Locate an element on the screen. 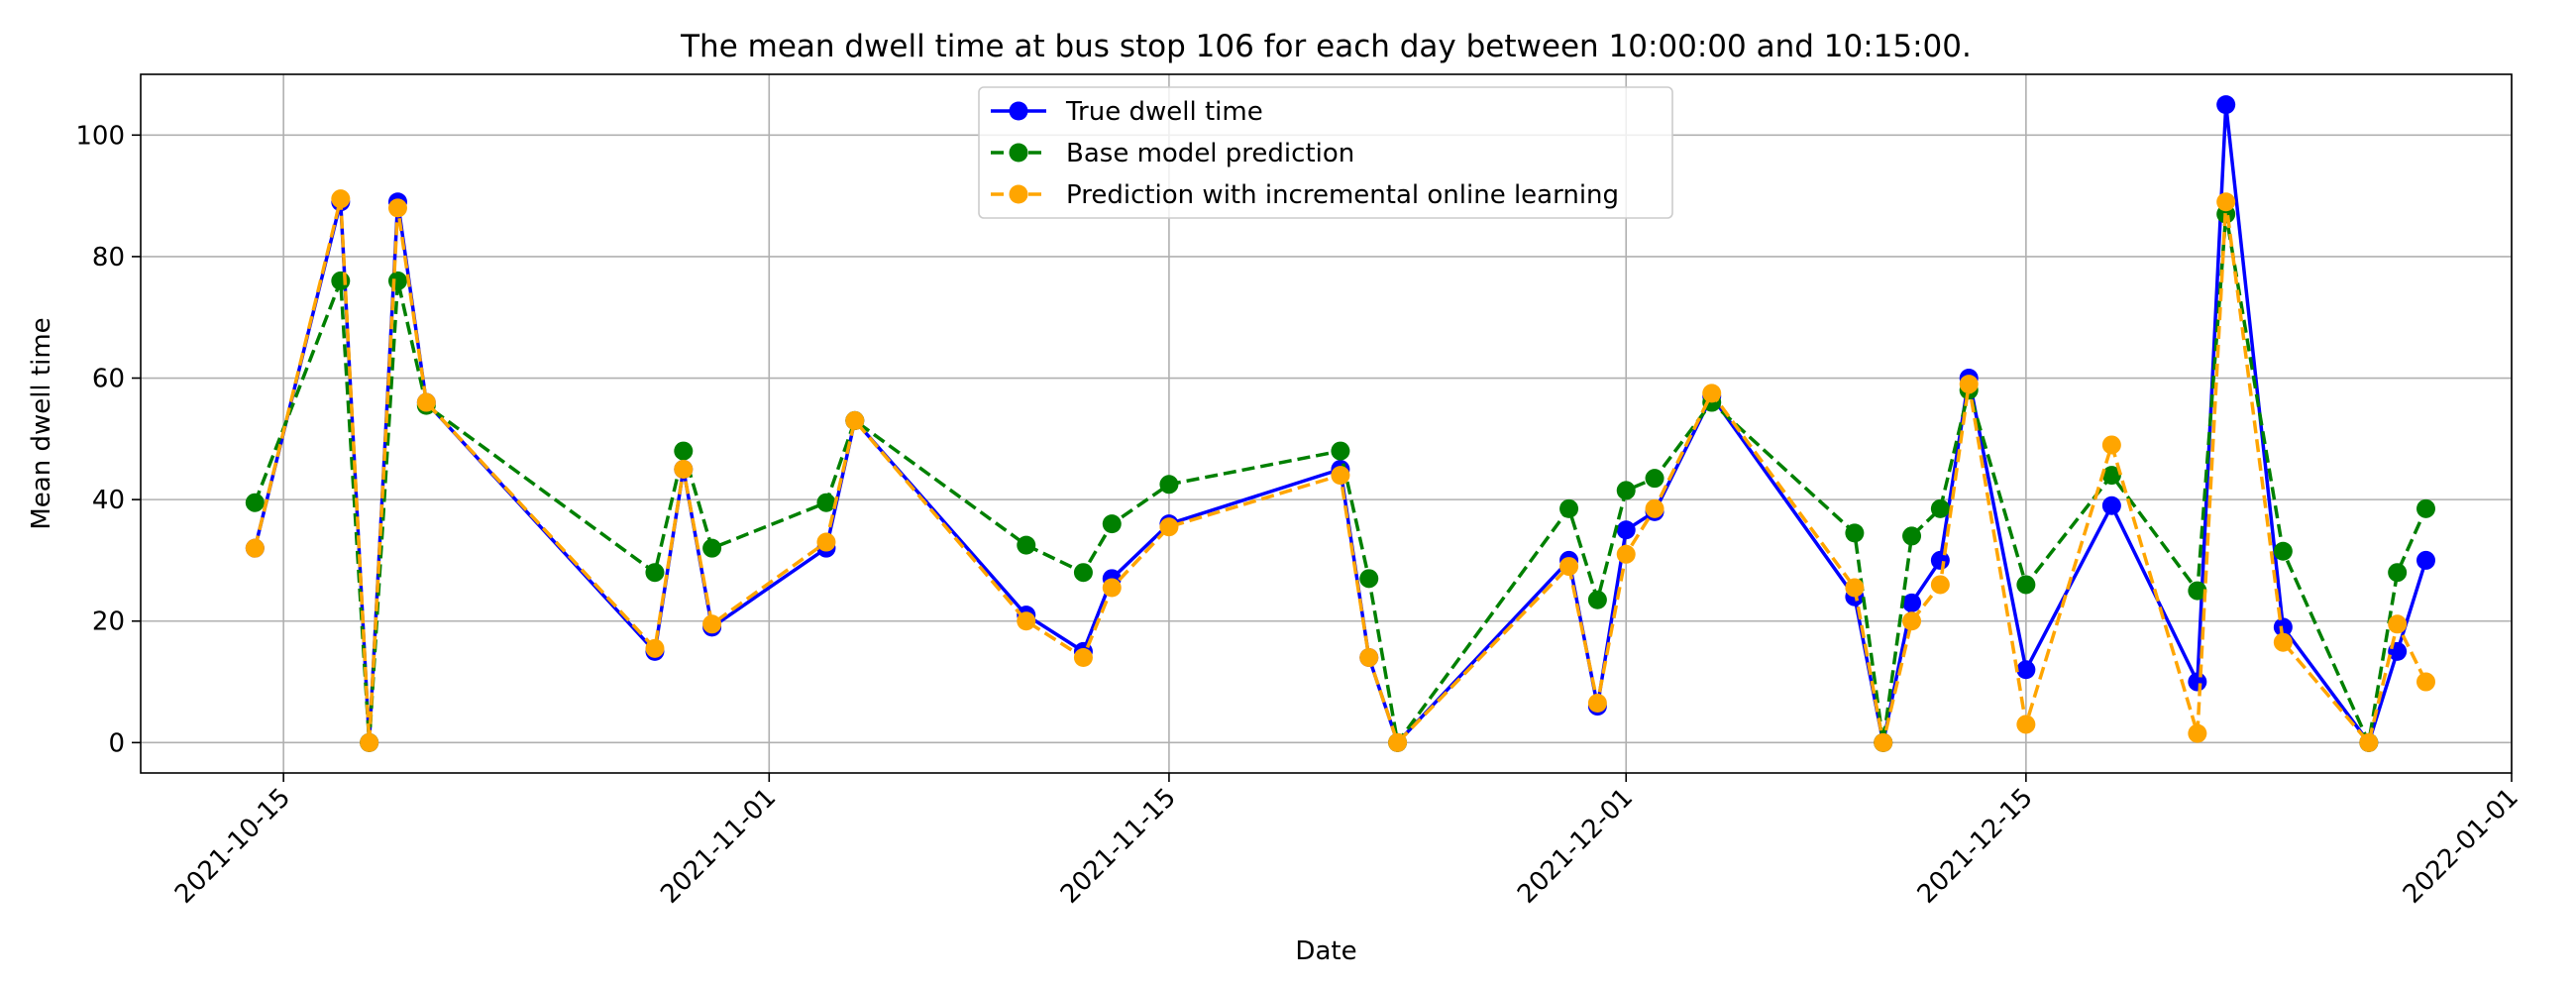  legend-entry: True dwell time is located at coordinates (1127, 112).